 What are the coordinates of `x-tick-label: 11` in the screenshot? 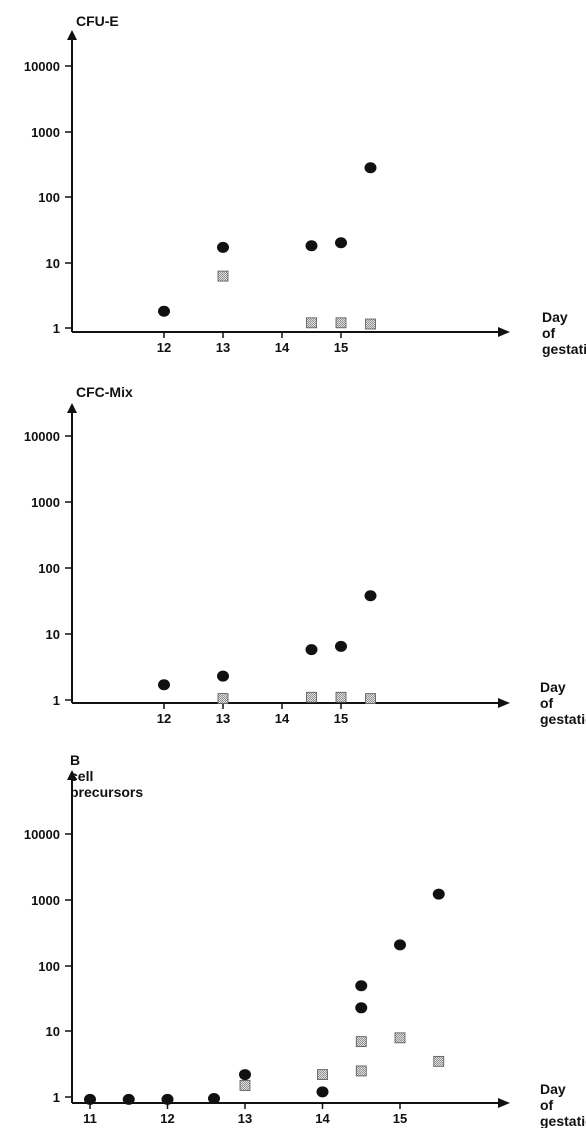 It's located at (90, 1118).